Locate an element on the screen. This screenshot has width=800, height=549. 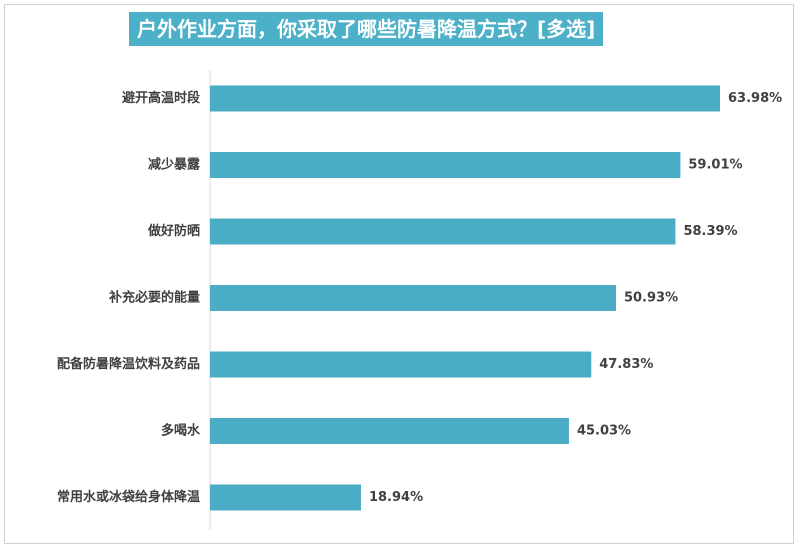
category-label-7: 常用水或冰袋给身体降温 is located at coordinates (128, 497).